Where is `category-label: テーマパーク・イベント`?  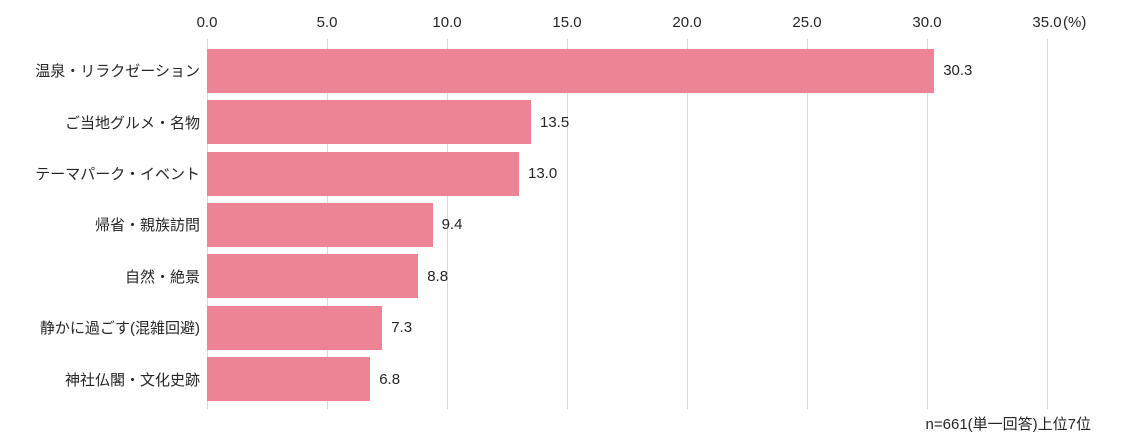 category-label: テーマパーク・イベント is located at coordinates (117, 175).